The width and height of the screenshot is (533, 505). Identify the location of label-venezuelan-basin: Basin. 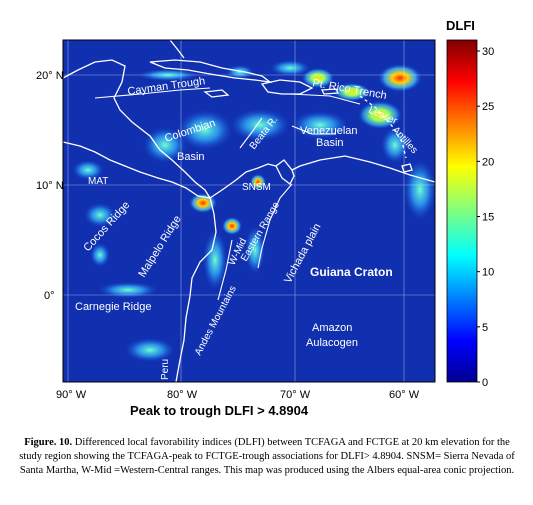
(330, 143).